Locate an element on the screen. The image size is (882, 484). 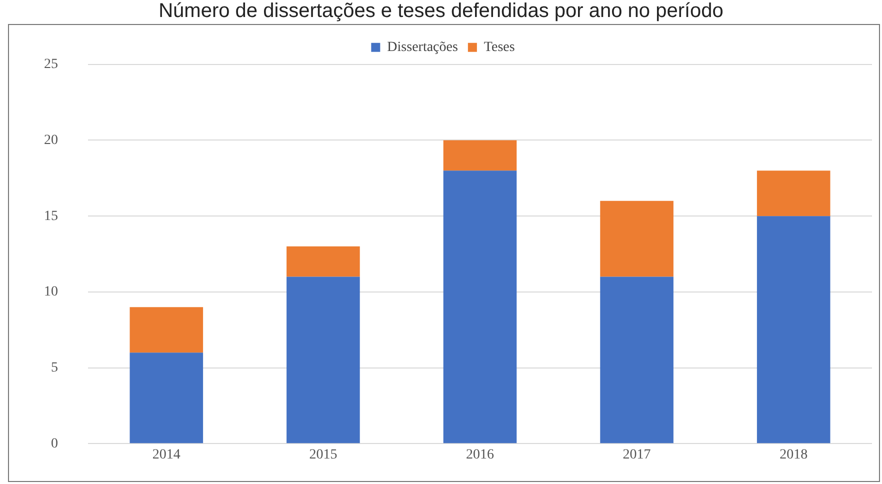
y-tick-label: 25 is located at coordinates (51, 64).